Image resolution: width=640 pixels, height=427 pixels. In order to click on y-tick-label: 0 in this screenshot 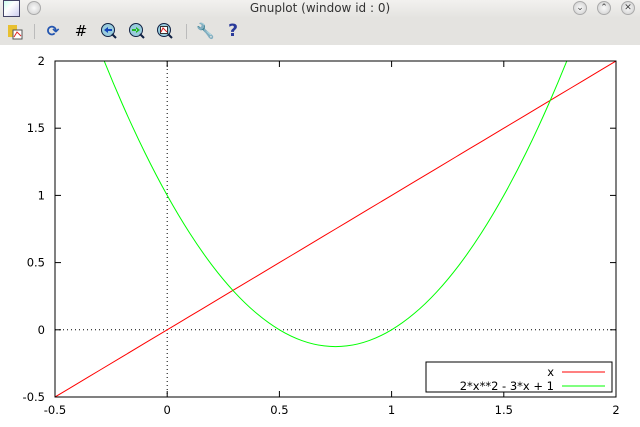, I will do `click(41, 330)`.